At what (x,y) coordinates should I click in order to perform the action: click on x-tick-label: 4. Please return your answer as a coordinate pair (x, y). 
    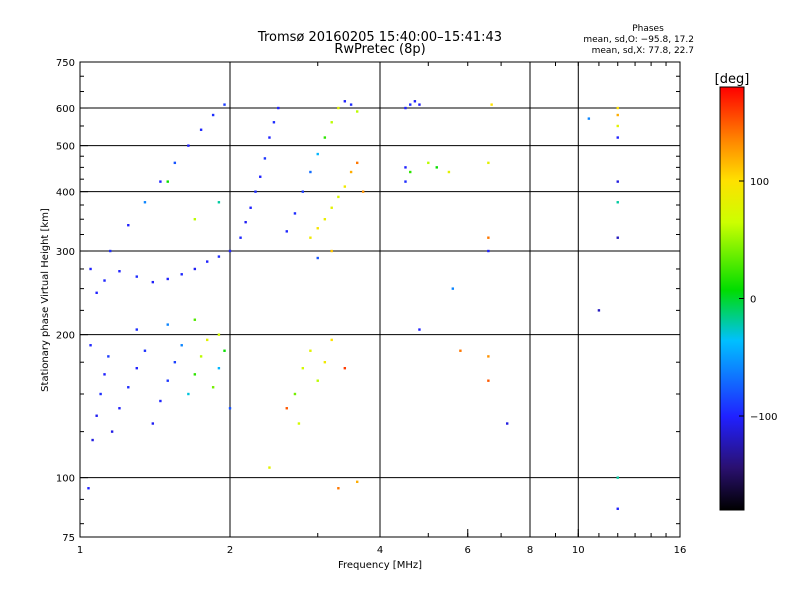
    Looking at the image, I should click on (380, 550).